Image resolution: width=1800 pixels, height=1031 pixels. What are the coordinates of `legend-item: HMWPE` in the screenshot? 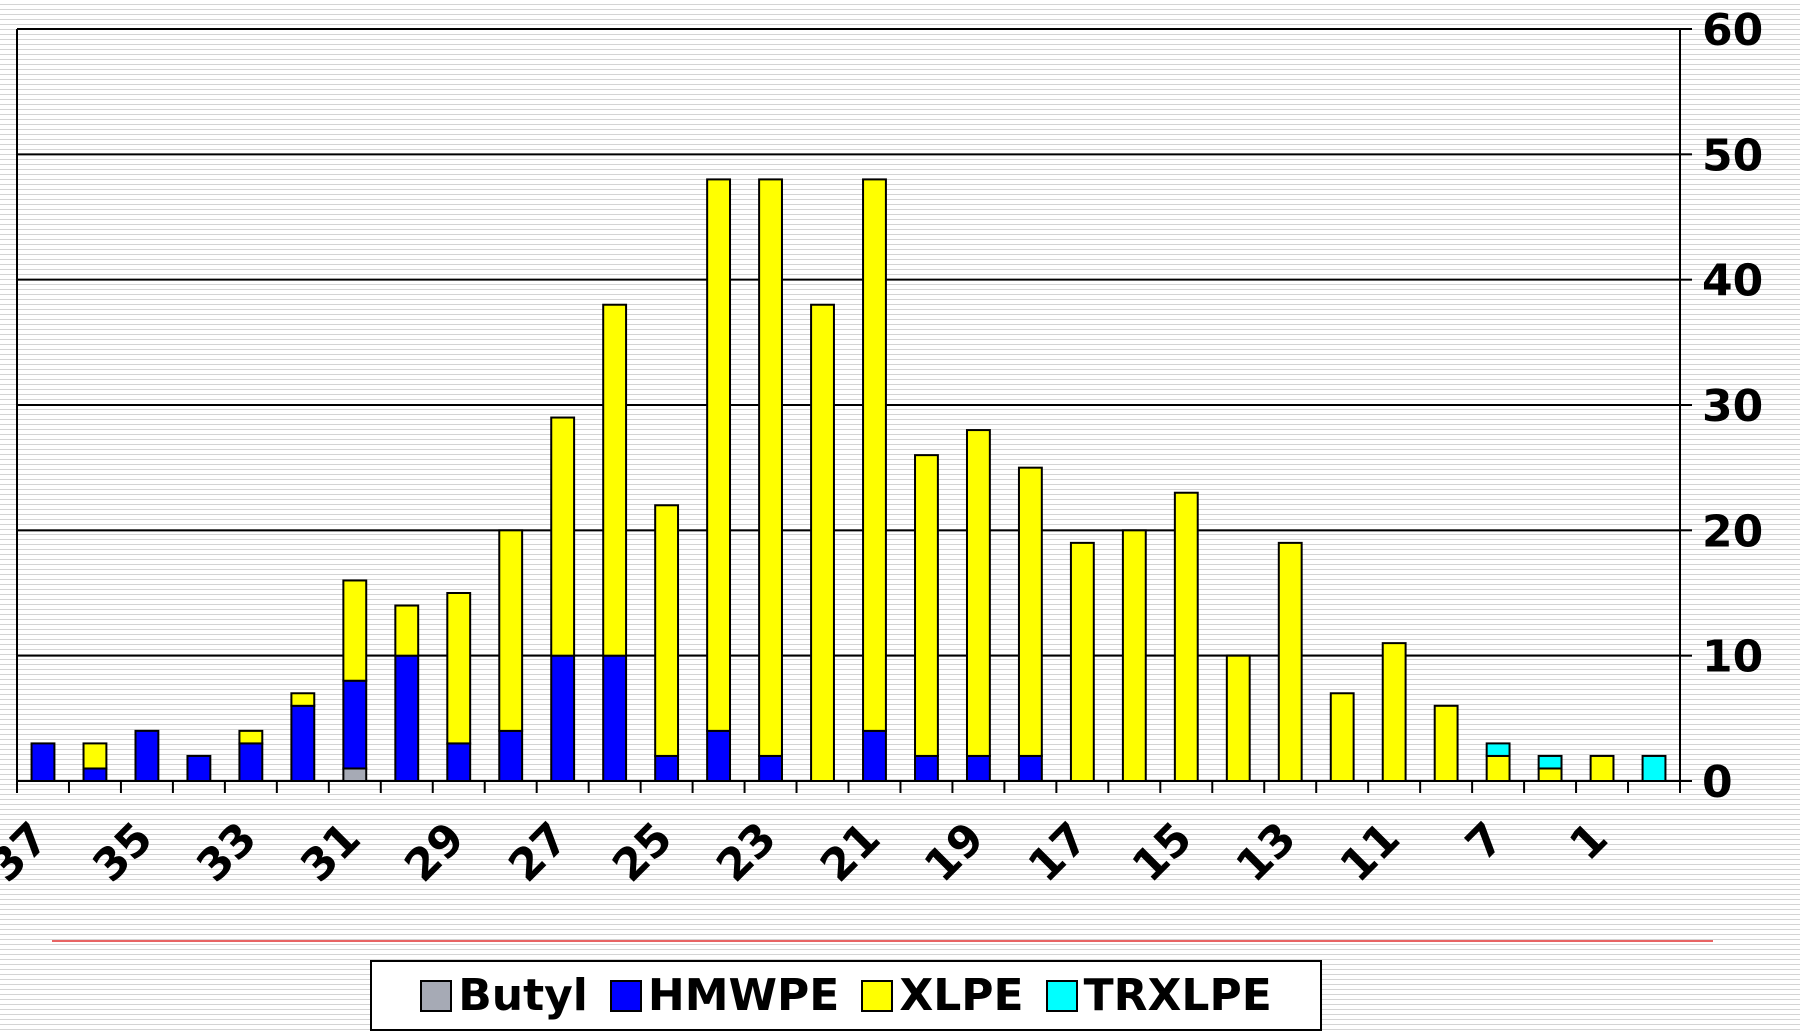 It's located at (724, 995).